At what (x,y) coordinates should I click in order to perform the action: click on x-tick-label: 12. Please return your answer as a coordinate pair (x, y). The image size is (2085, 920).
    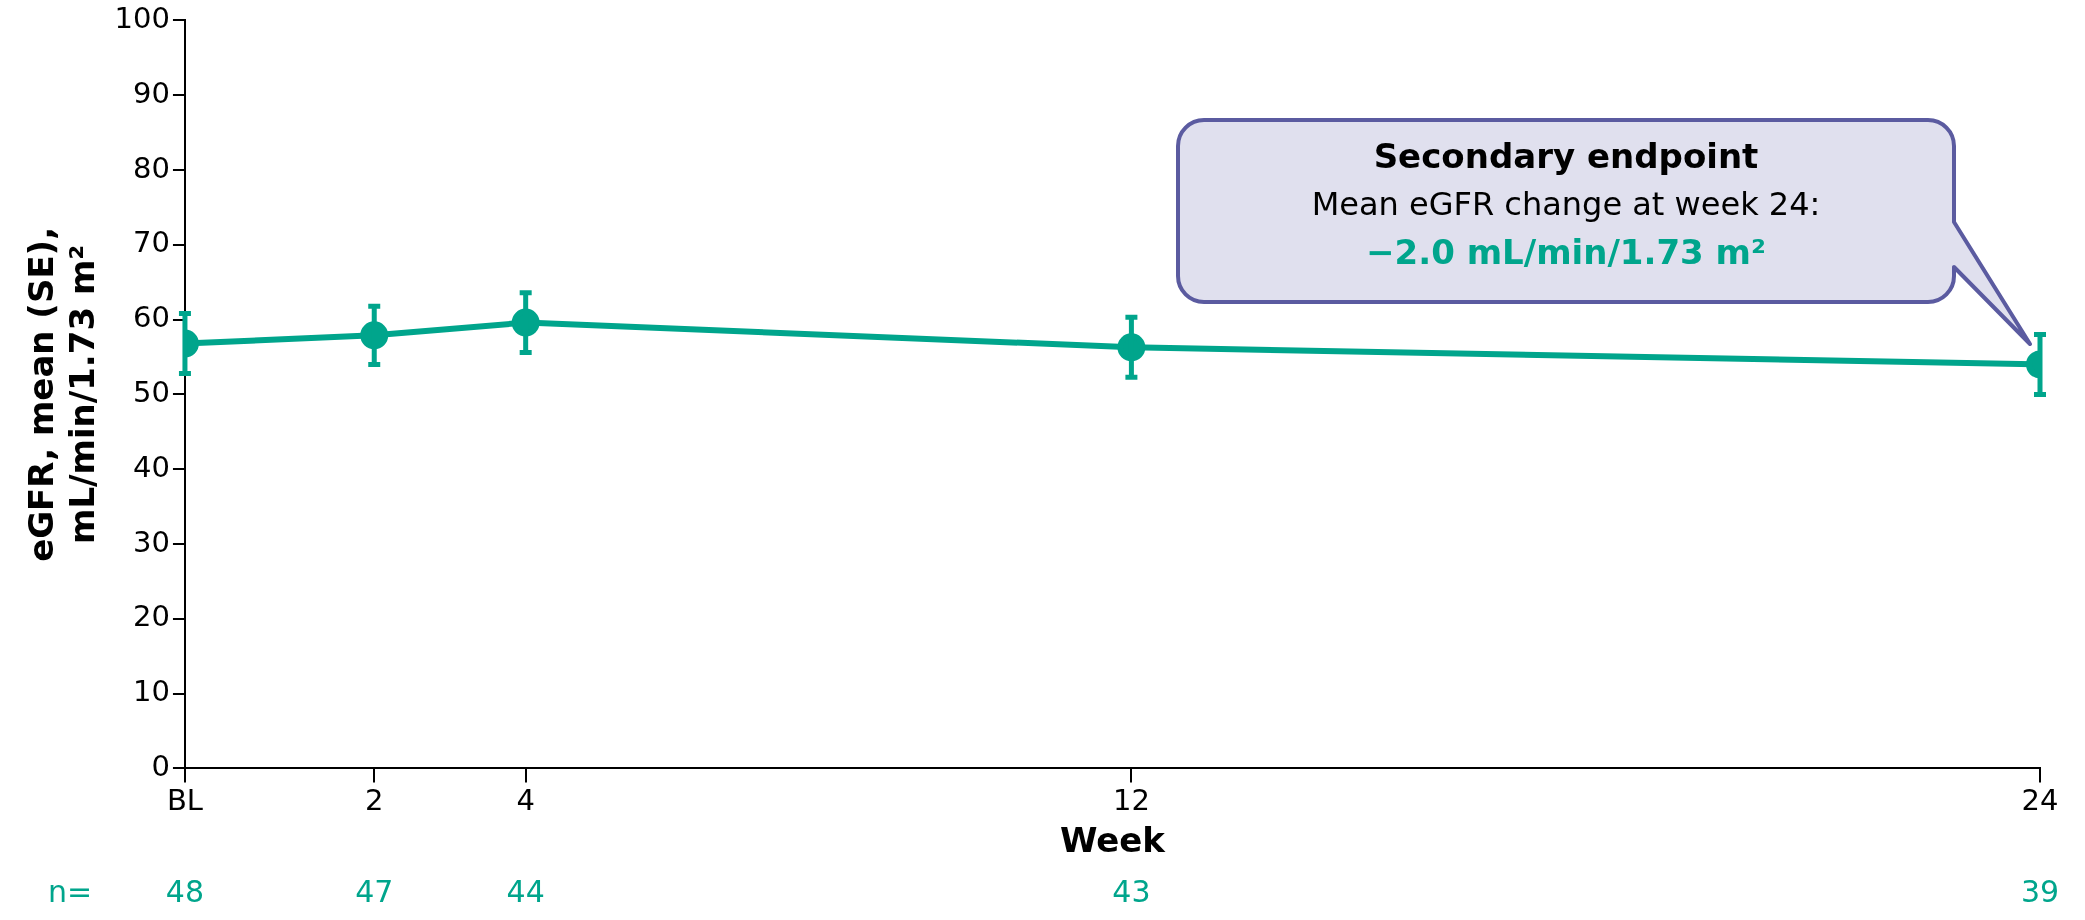
    Looking at the image, I should click on (1131, 800).